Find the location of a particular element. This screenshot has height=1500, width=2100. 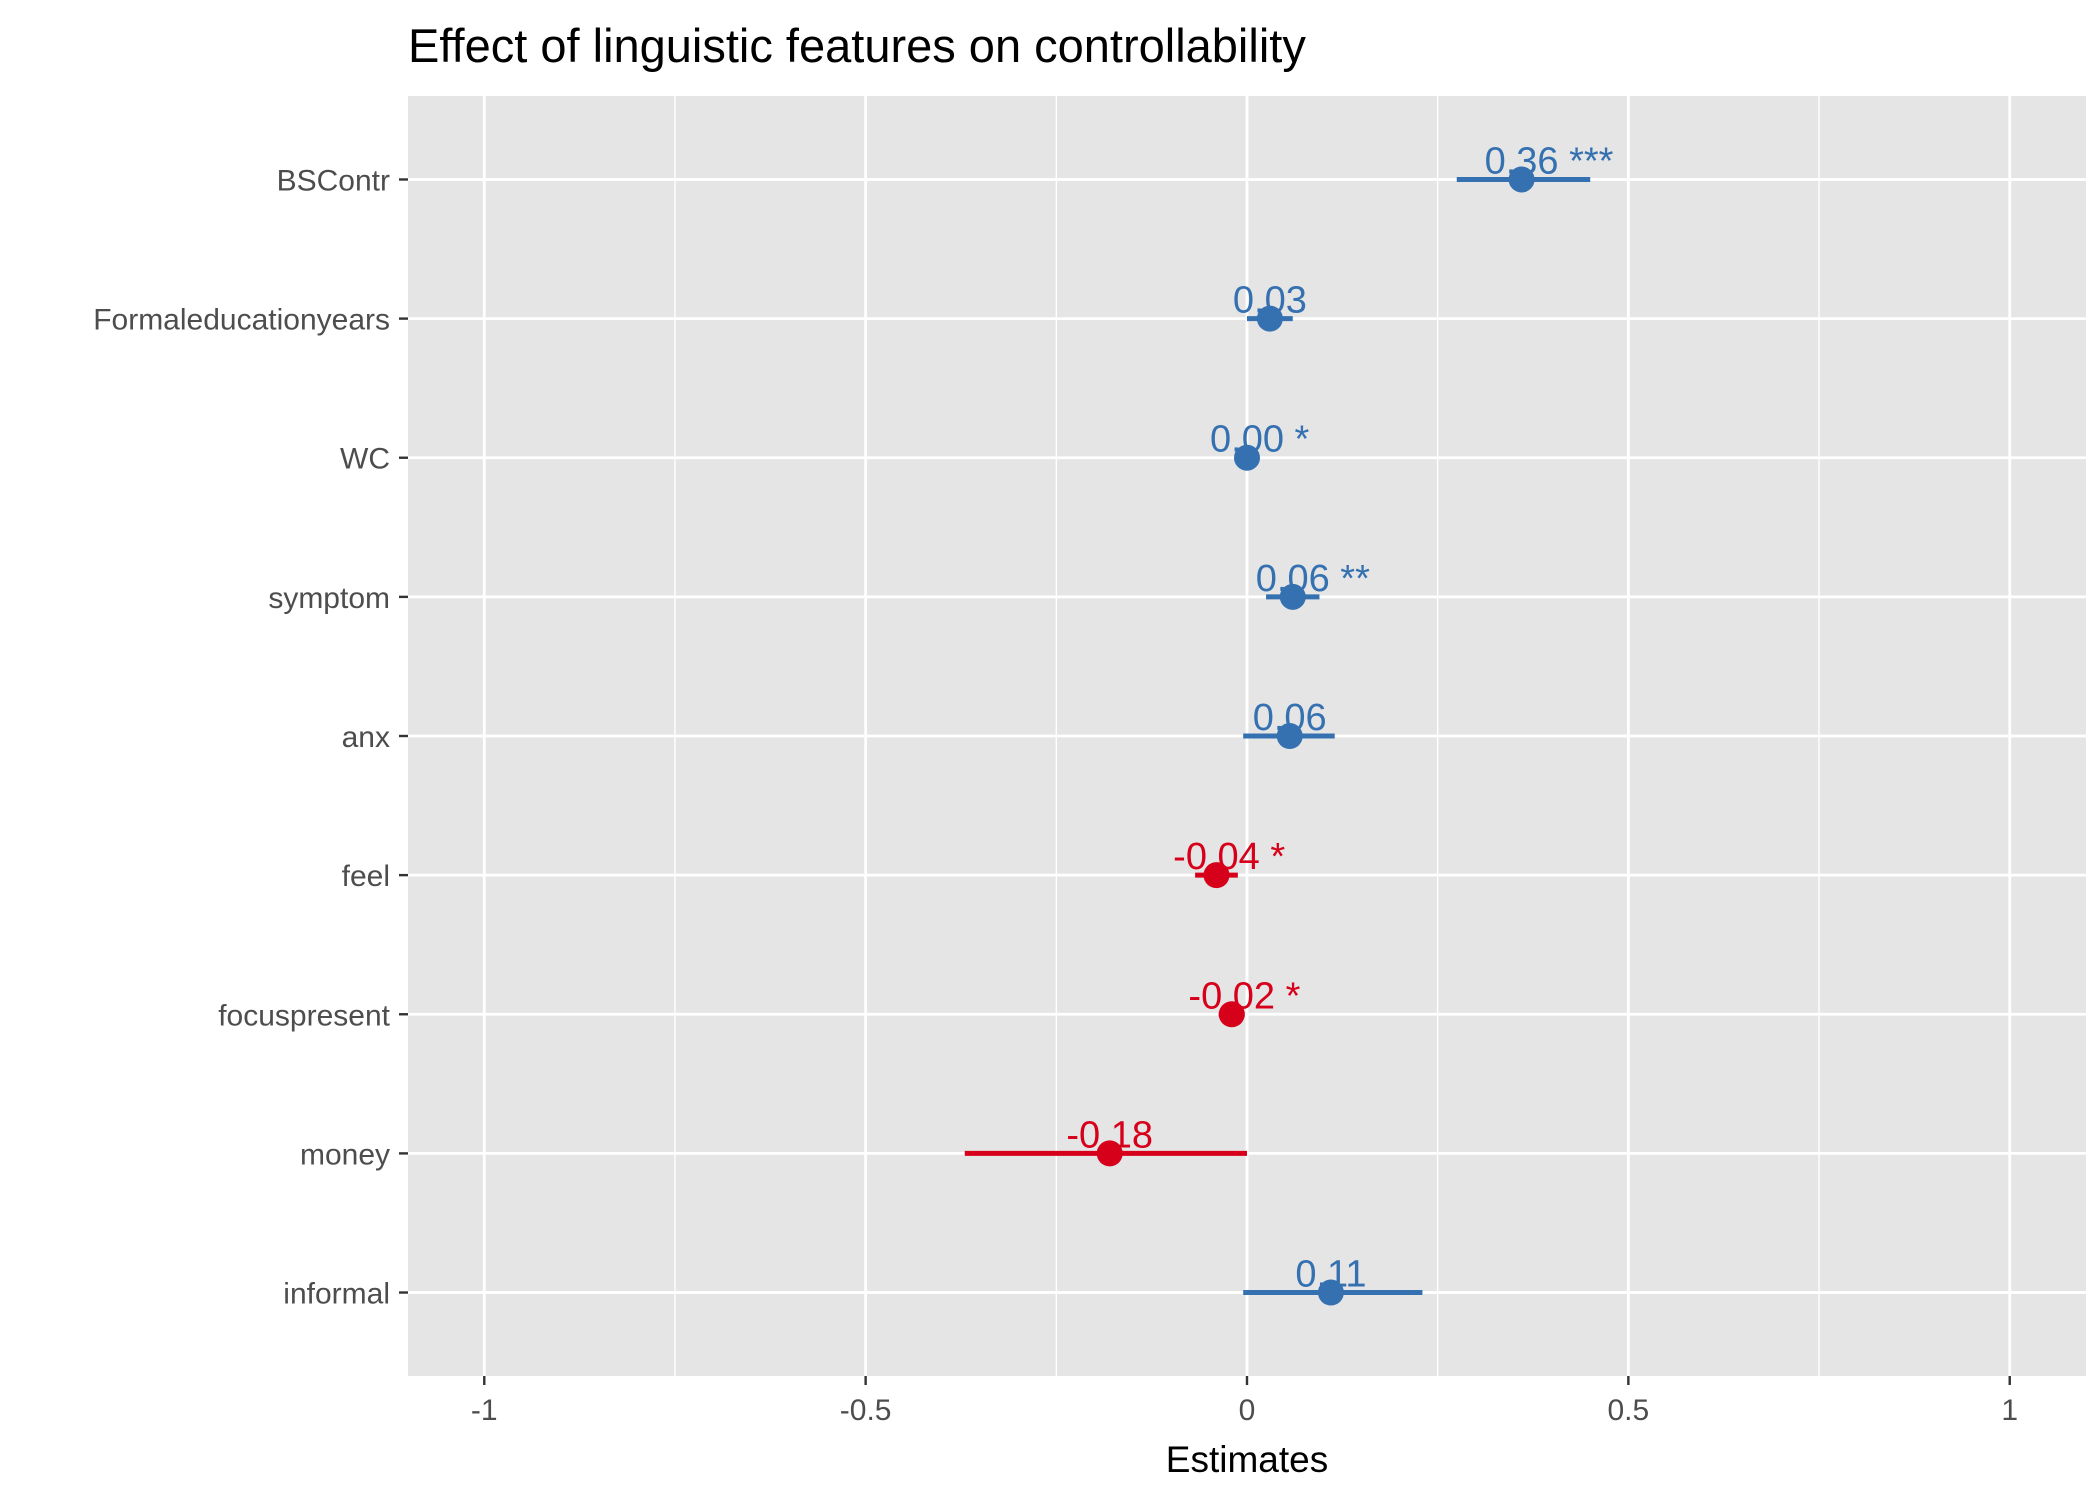

y-tick-label-money: money is located at coordinates (345, 1154).